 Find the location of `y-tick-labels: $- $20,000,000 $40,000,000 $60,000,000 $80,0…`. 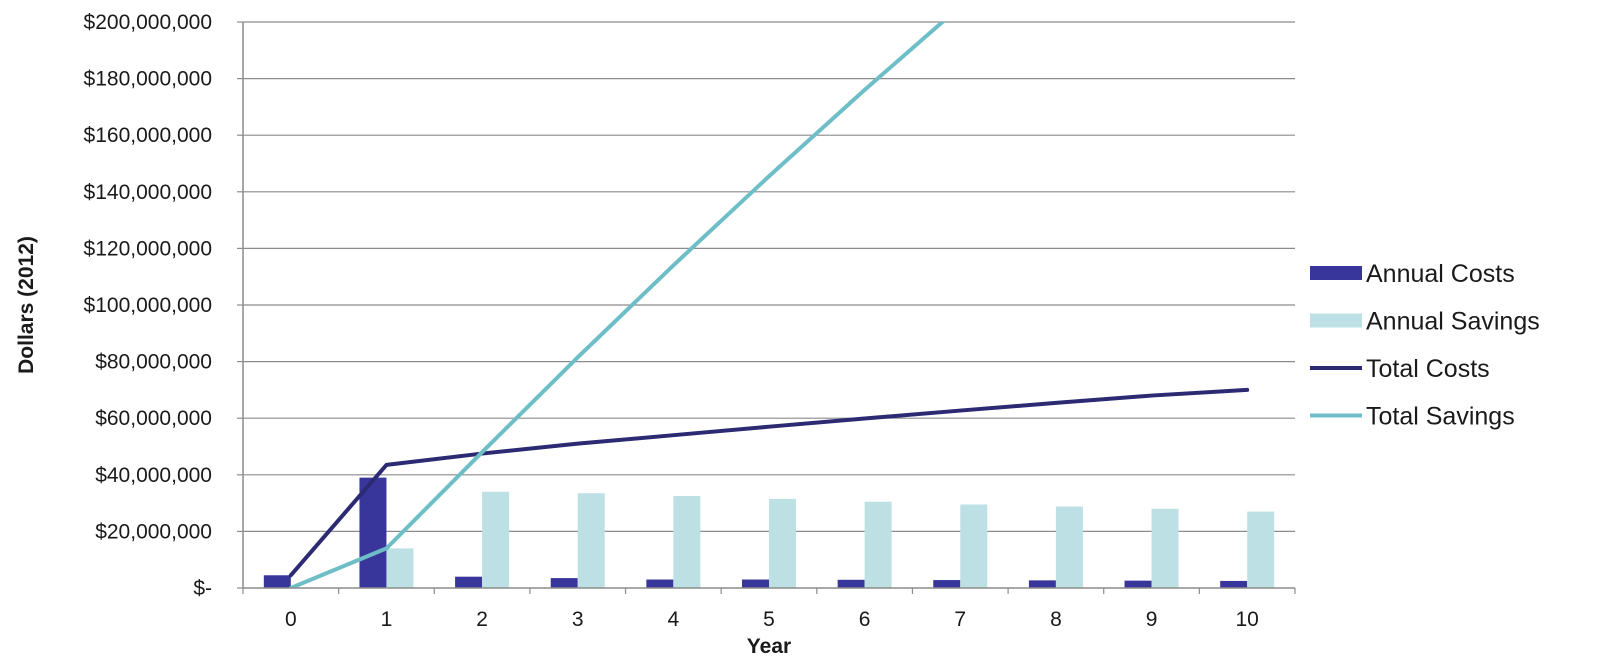

y-tick-labels: $- $20,000,000 $40,000,000 $60,000,000 $80,0… is located at coordinates (148, 305).